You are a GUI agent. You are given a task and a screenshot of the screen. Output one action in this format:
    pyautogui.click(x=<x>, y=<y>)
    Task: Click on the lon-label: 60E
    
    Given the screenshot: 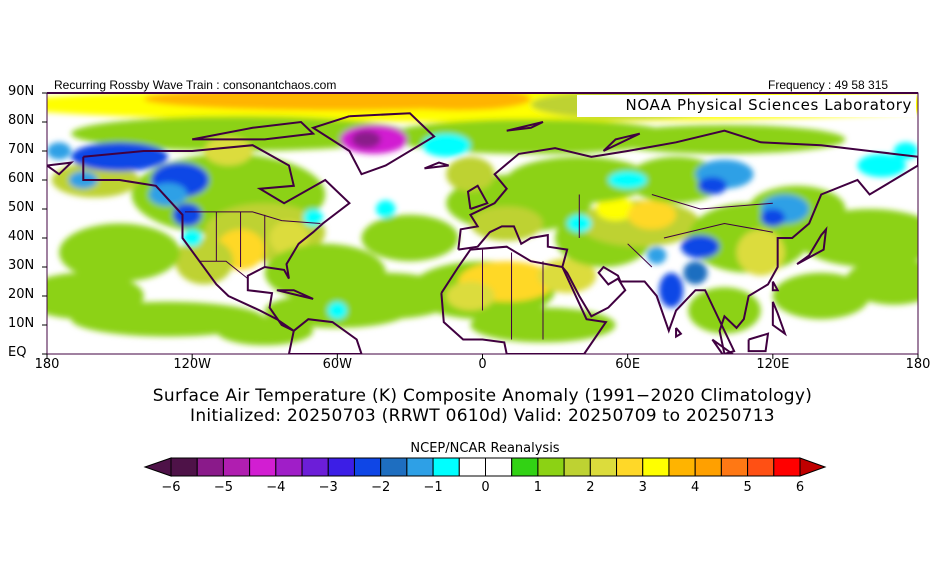 What is the action you would take?
    pyautogui.click(x=628, y=364)
    